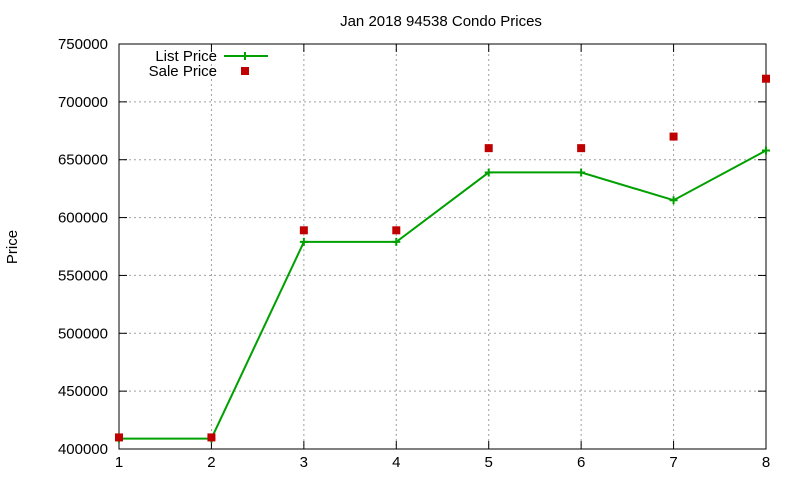 The height and width of the screenshot is (480, 800). I want to click on legend-marker-sale-price, so click(245, 71).